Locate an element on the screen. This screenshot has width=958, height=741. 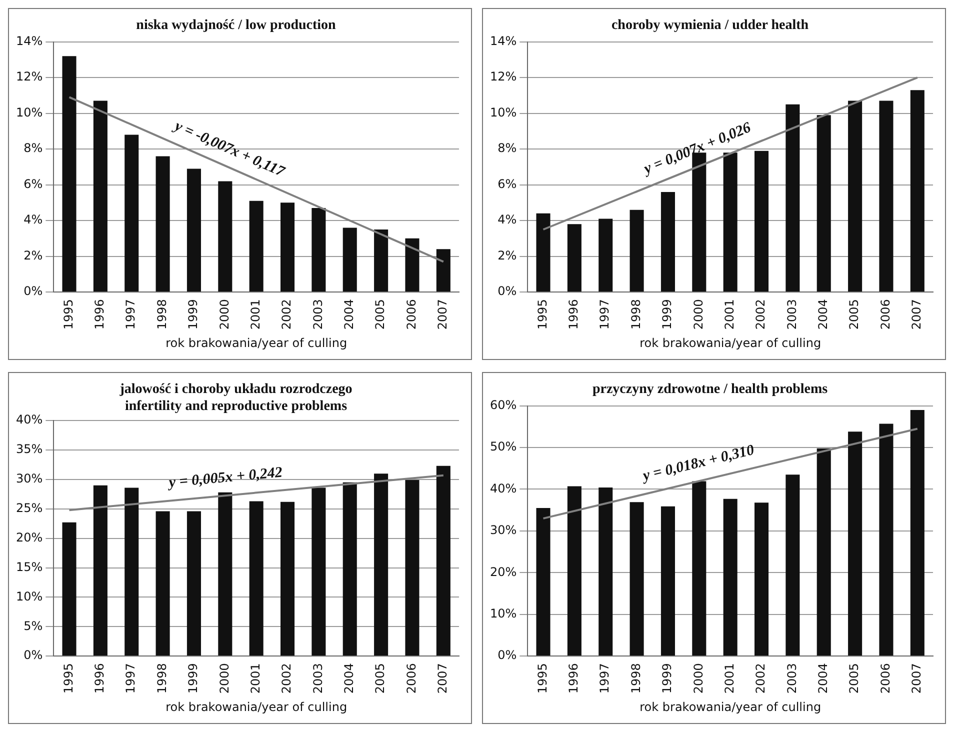
y-tick-label: 60% is located at coordinates (503, 405).